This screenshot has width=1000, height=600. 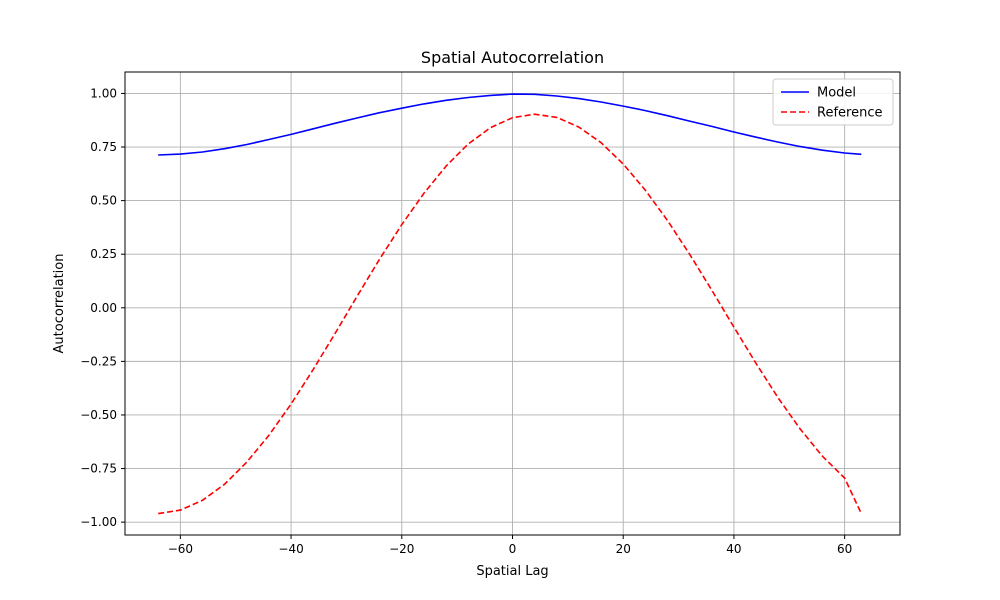 I want to click on legend-box, so click(x=833, y=102).